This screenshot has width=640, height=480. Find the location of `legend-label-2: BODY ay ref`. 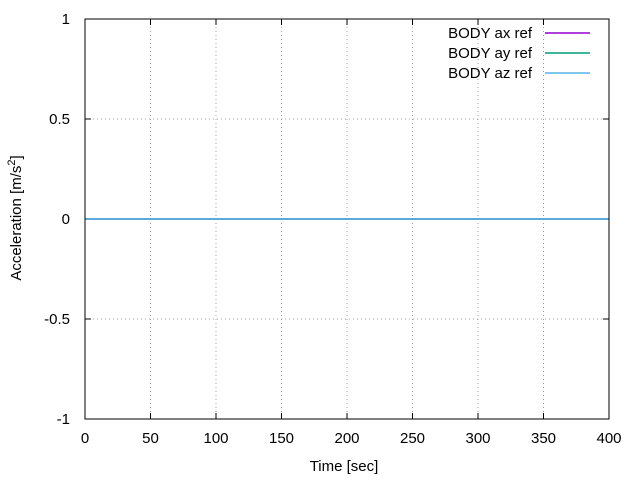

legend-label-2: BODY ay ref is located at coordinates (490, 53).